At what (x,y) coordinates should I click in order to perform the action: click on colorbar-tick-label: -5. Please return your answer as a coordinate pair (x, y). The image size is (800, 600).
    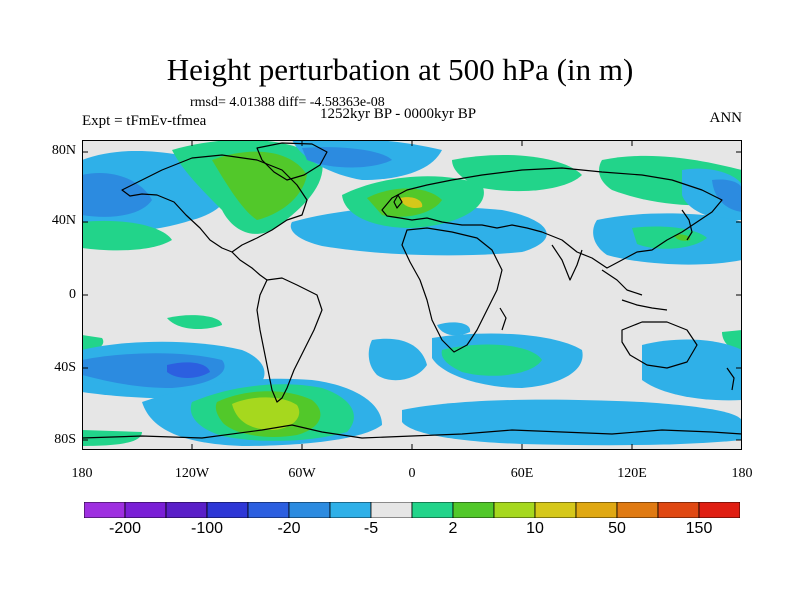
    Looking at the image, I should click on (371, 528).